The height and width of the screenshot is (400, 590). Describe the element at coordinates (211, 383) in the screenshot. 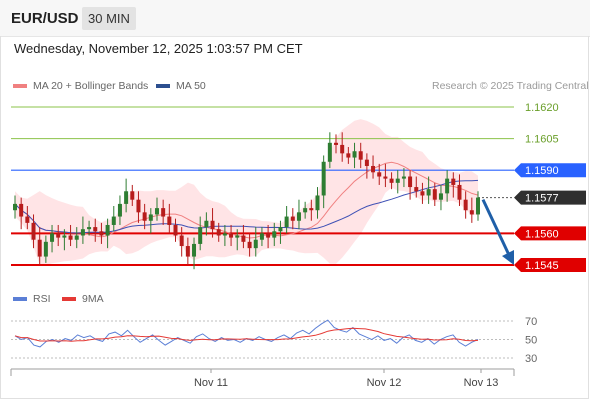

I see `x-tick-label: Nov 11` at that location.